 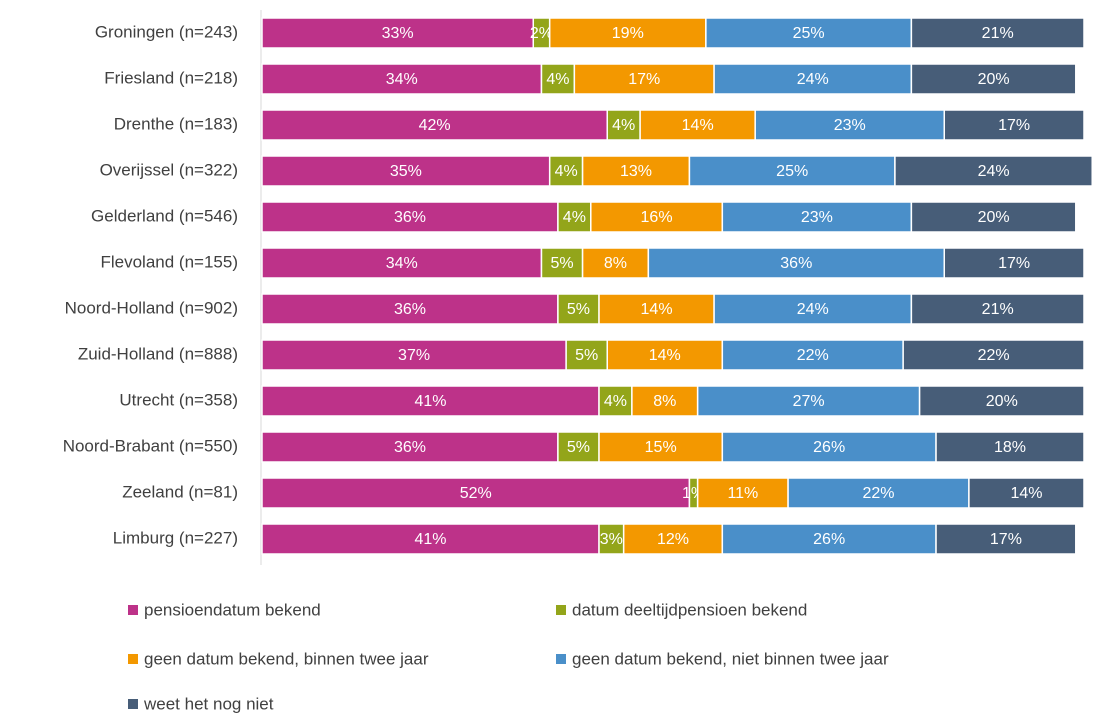 I want to click on value-label: 41%, so click(x=430, y=539).